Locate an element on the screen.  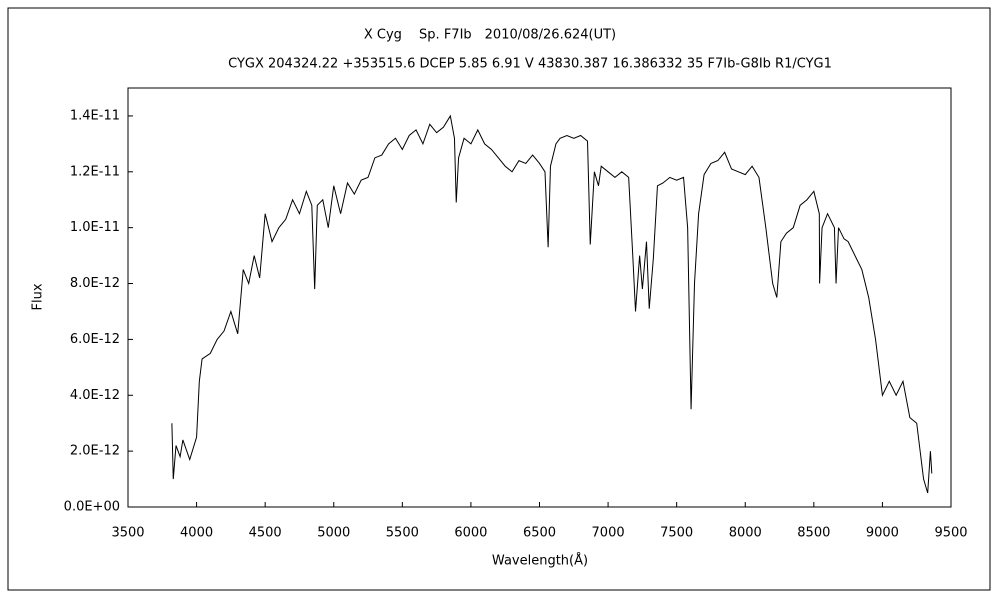
x-tick-label: 8500 is located at coordinates (813, 533).